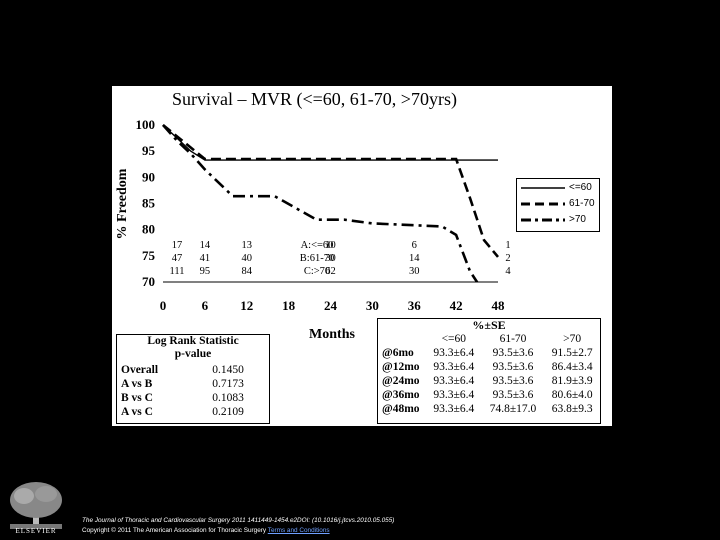 This screenshot has width=720, height=540. What do you see at coordinates (149, 203) in the screenshot?
I see `y-tick-label: 85` at bounding box center [149, 203].